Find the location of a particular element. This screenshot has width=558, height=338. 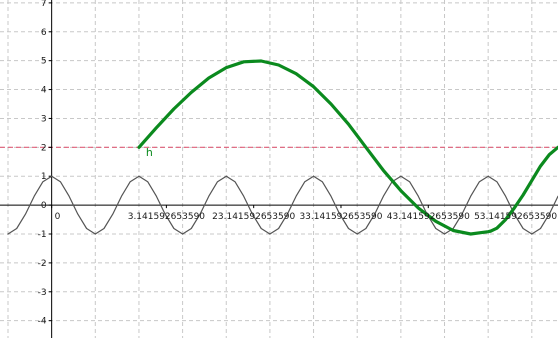

y-tick-label: -1 is located at coordinates (42, 235).